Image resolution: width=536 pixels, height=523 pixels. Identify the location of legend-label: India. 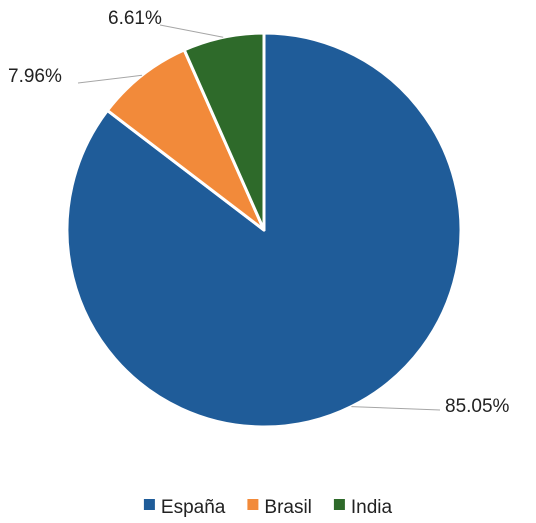
(372, 507).